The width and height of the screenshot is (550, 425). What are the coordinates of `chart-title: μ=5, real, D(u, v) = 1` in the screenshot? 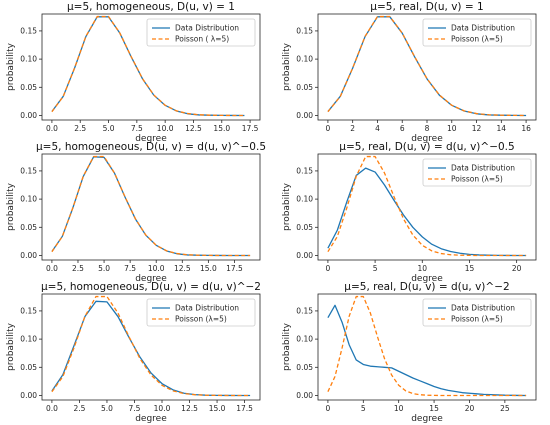 It's located at (426, 7).